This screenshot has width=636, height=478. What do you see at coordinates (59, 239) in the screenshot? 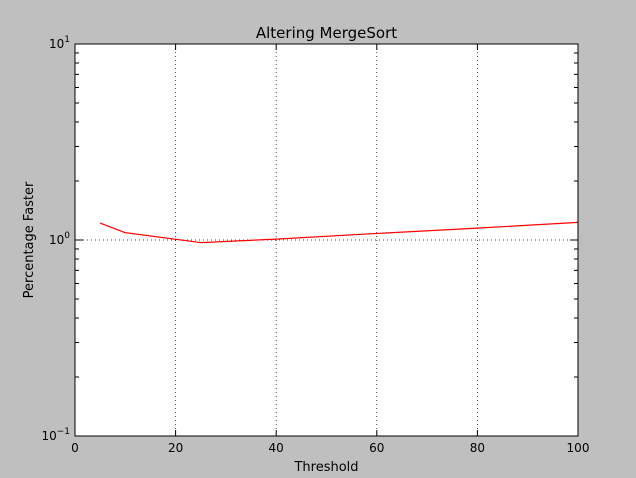
I see `y-tick-label: 10⁰` at bounding box center [59, 239].